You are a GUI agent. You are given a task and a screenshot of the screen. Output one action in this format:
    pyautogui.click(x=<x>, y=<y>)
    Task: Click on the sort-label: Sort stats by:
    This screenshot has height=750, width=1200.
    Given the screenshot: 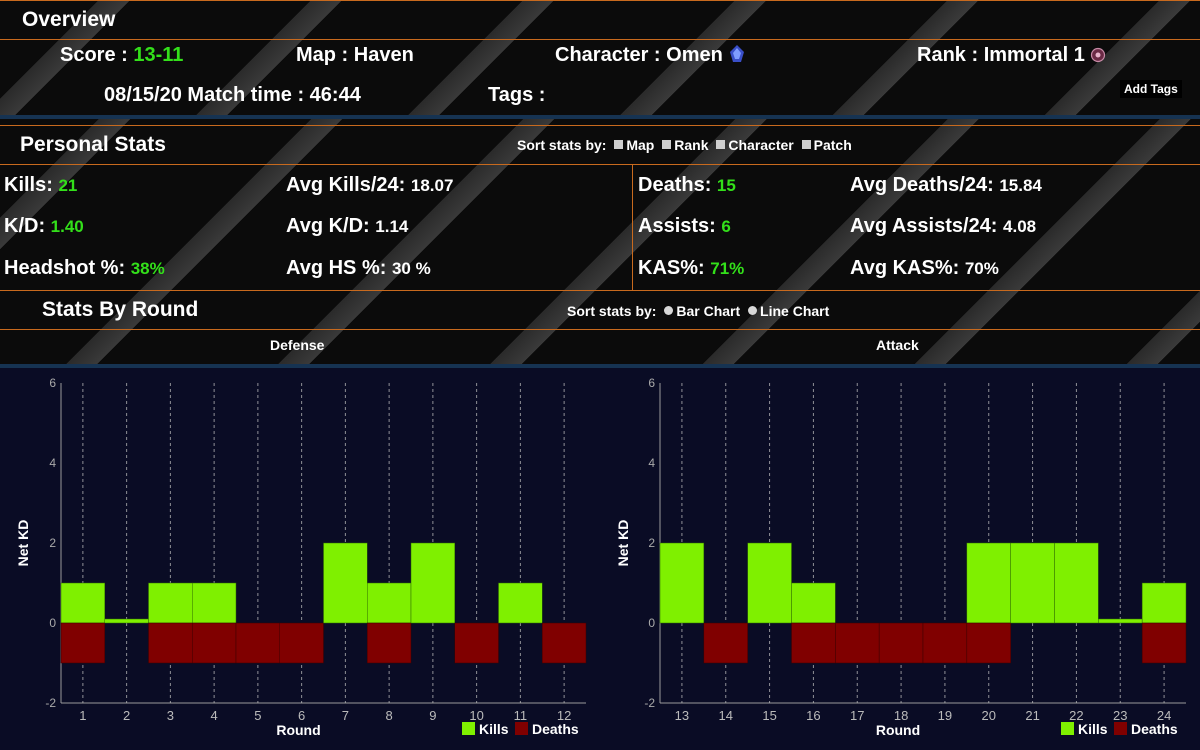 What is the action you would take?
    pyautogui.click(x=562, y=145)
    